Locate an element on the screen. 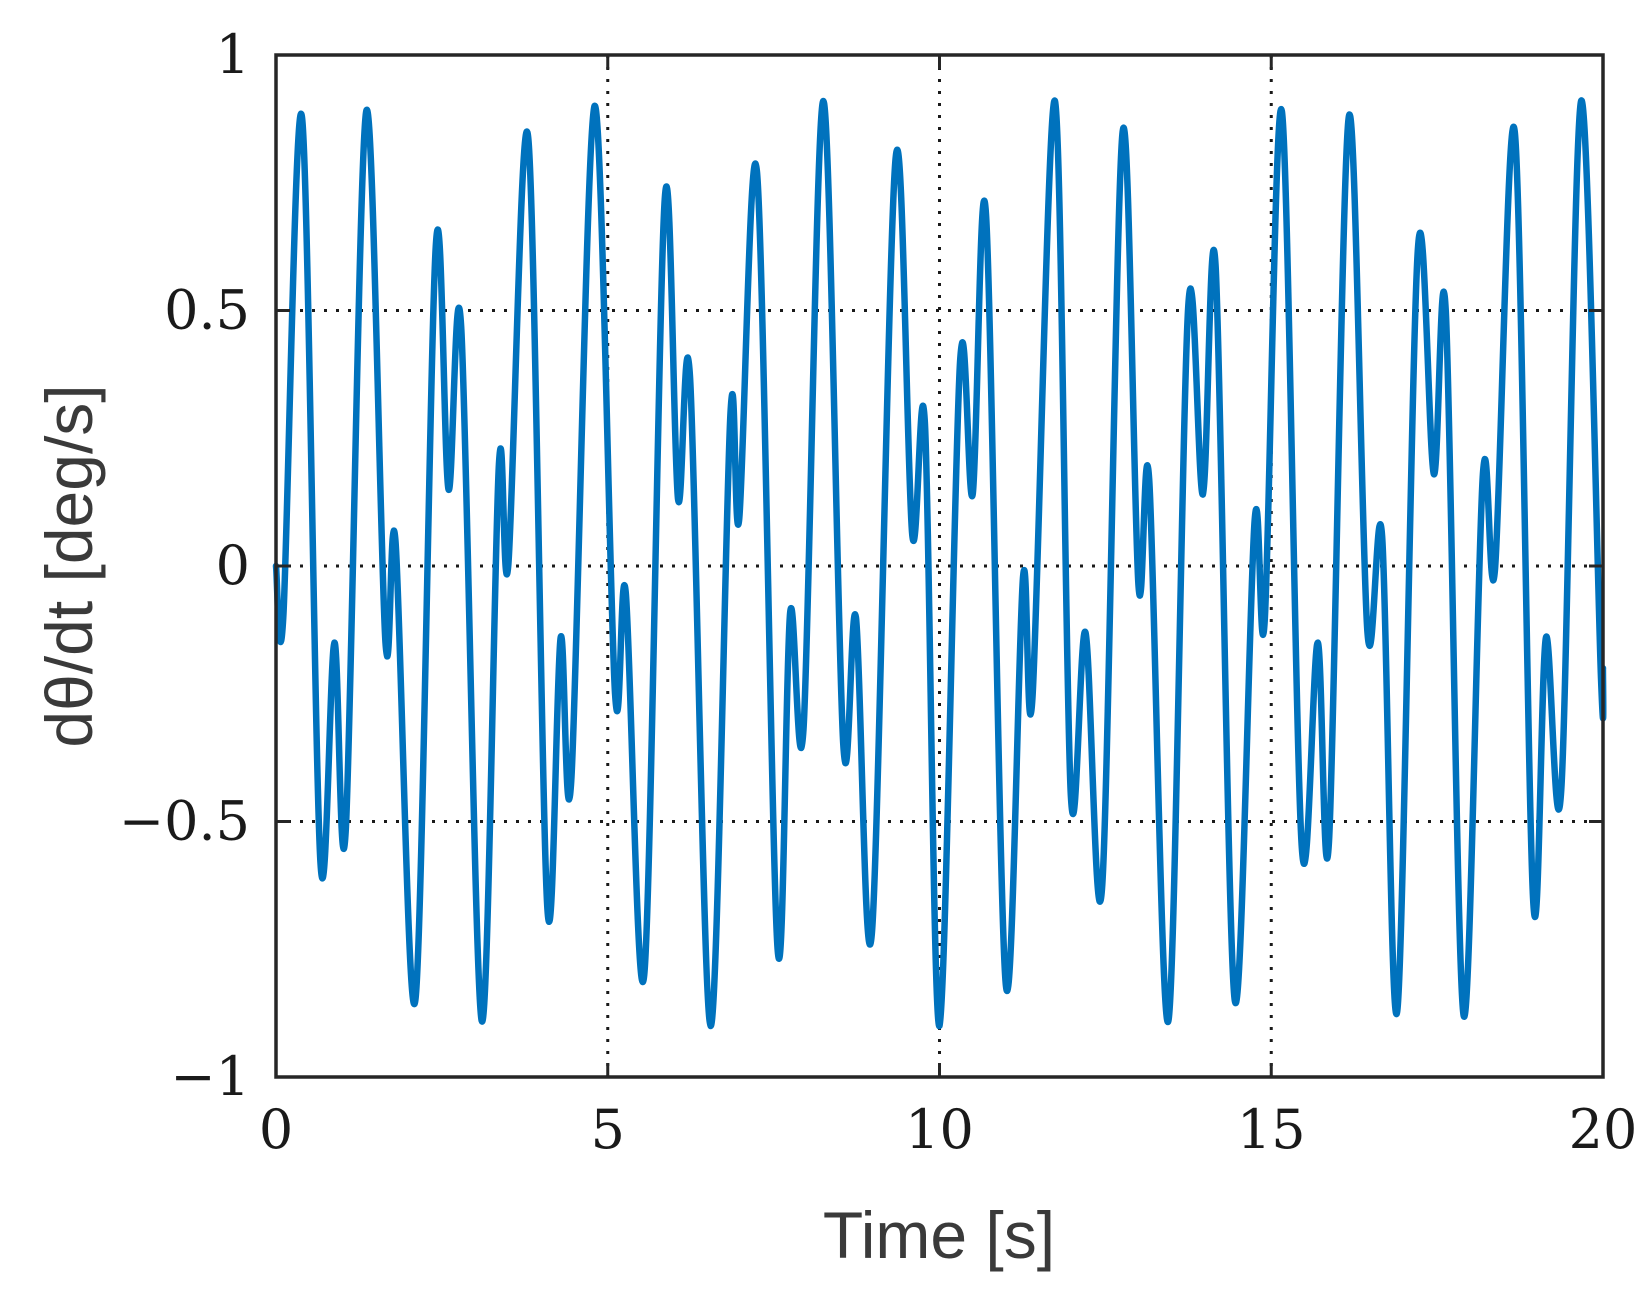 The width and height of the screenshot is (1650, 1289). x-tick-label: 10 is located at coordinates (939, 1129).